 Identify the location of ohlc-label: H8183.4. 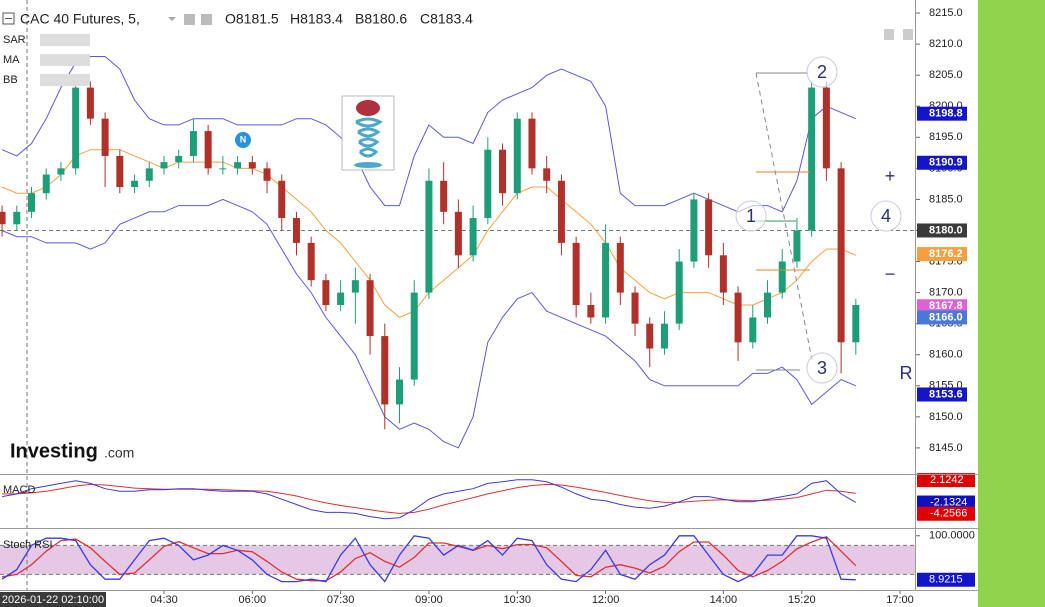
(316, 19).